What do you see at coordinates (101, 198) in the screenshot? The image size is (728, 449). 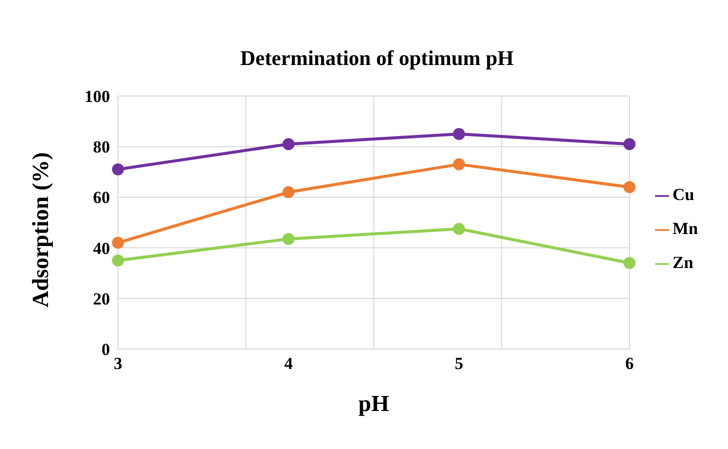 I see `y-tick-label: 60` at bounding box center [101, 198].